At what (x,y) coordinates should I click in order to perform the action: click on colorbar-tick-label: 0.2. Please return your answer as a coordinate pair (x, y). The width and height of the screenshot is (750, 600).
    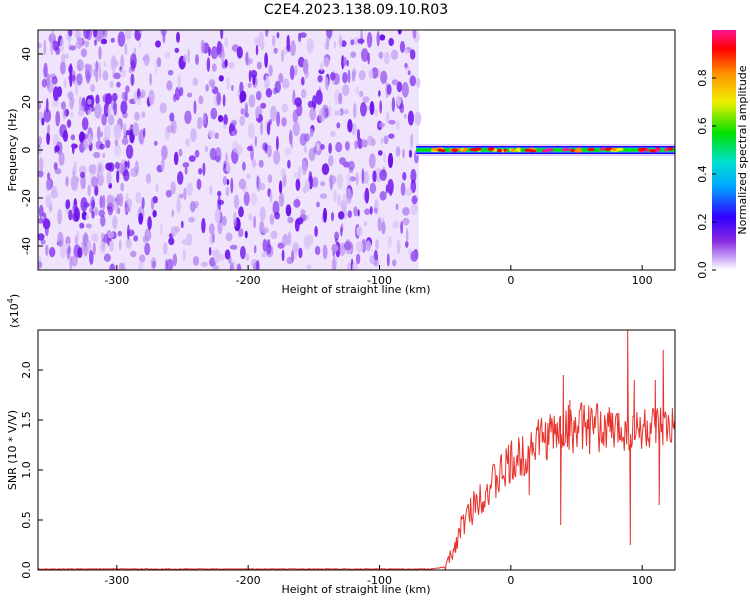
    Looking at the image, I should click on (702, 222).